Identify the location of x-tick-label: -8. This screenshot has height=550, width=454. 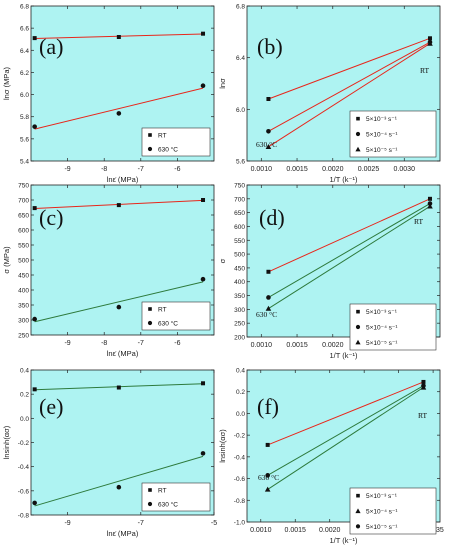
(104, 343).